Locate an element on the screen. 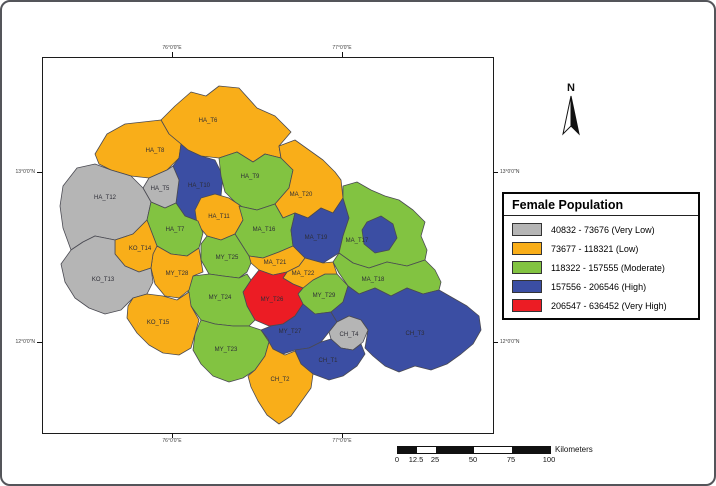 The image size is (716, 486). map-region-label-MA_T18: MA_T18 is located at coordinates (373, 280).